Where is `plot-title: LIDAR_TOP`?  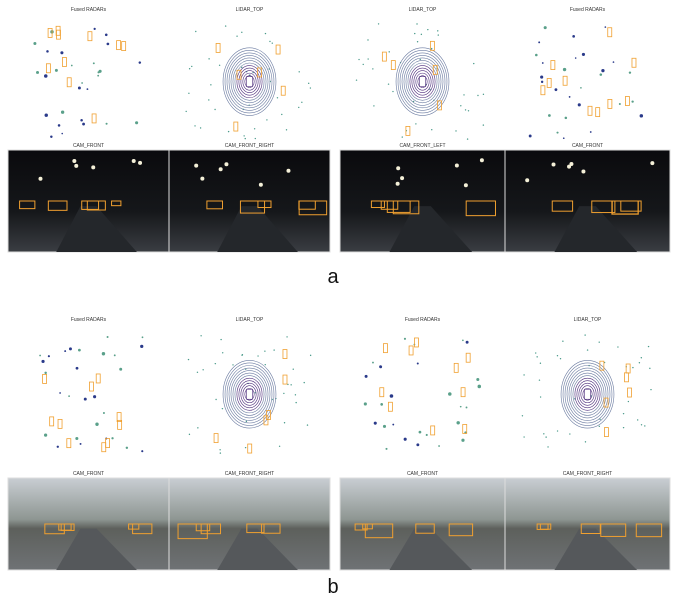
plot-title: LIDAR_TOP is located at coordinates (588, 320).